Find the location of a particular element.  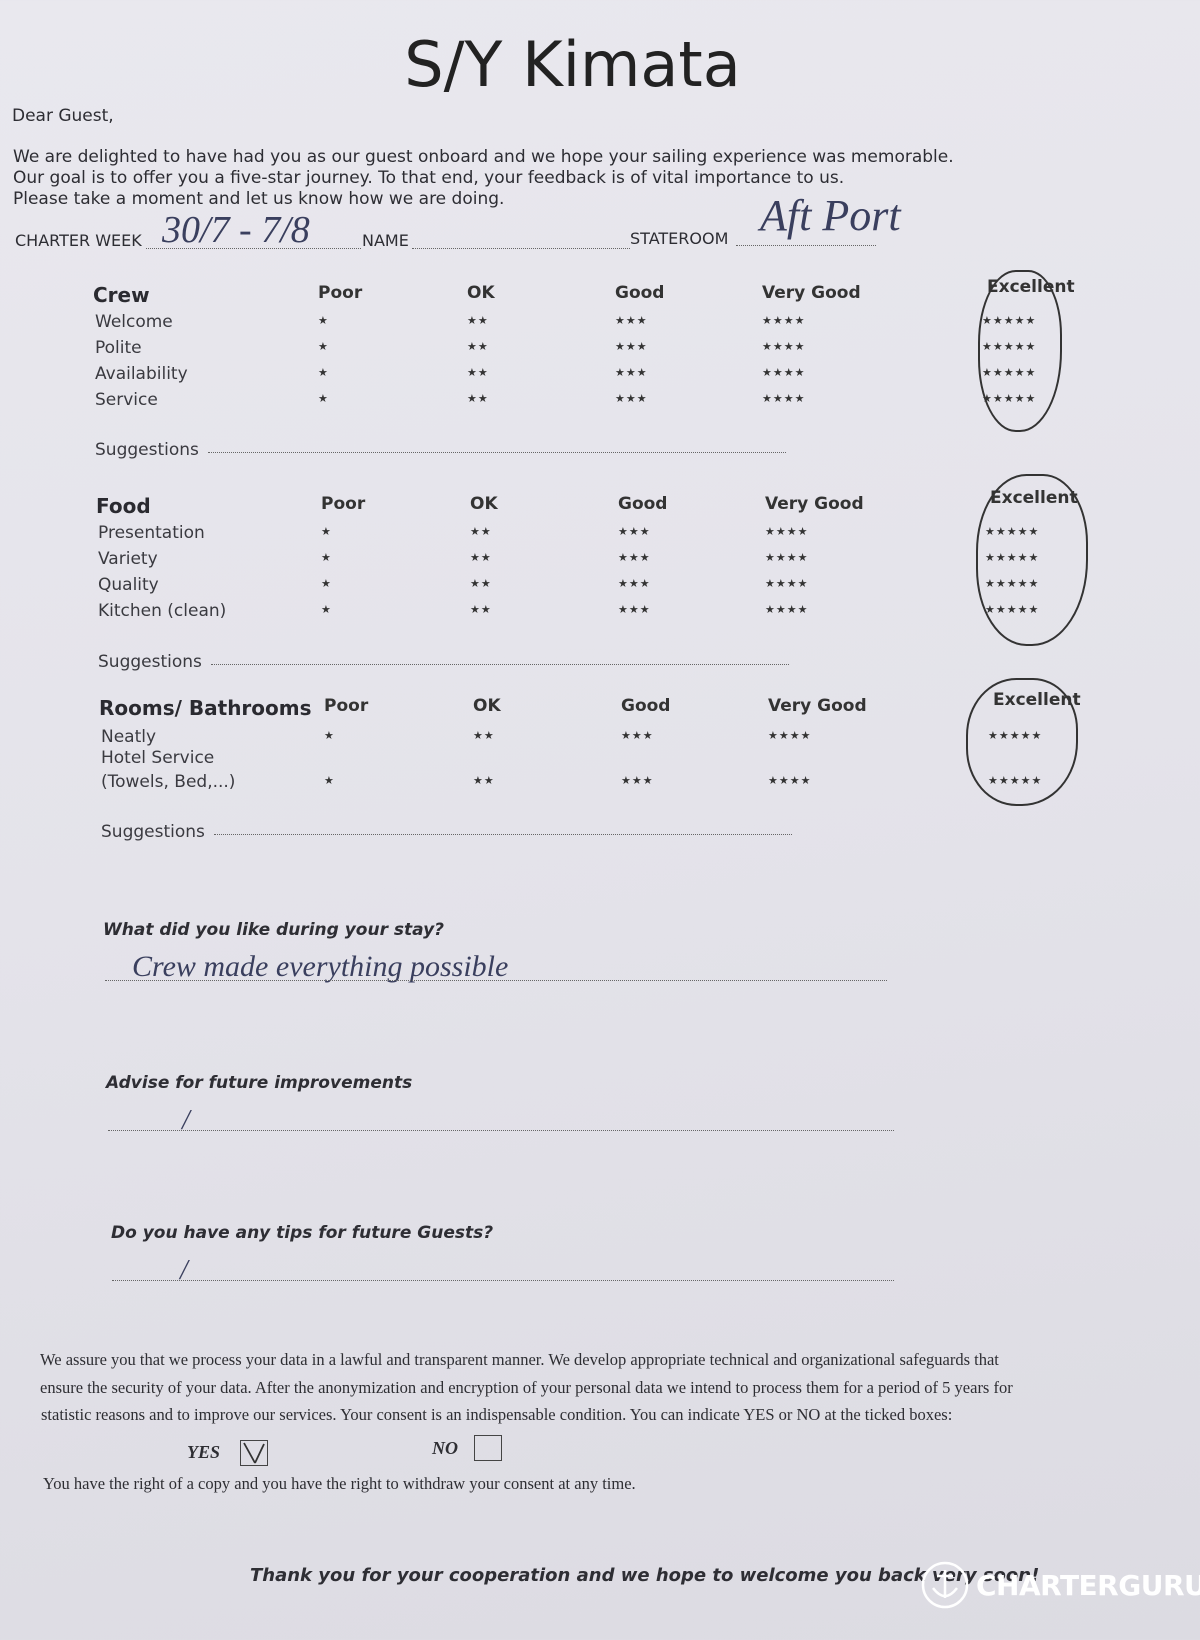

charter-week-label: CHARTER WEEK is located at coordinates (78, 240).